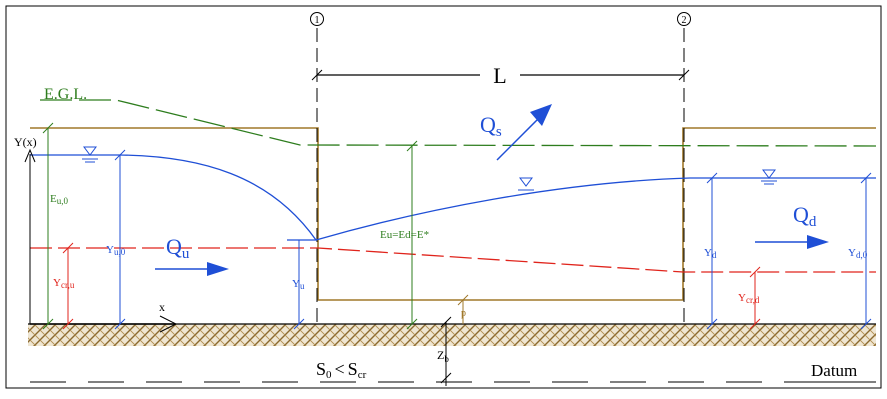 The image size is (887, 399). Describe the element at coordinates (178, 248) in the screenshot. I see `qu-label: Qu` at that location.